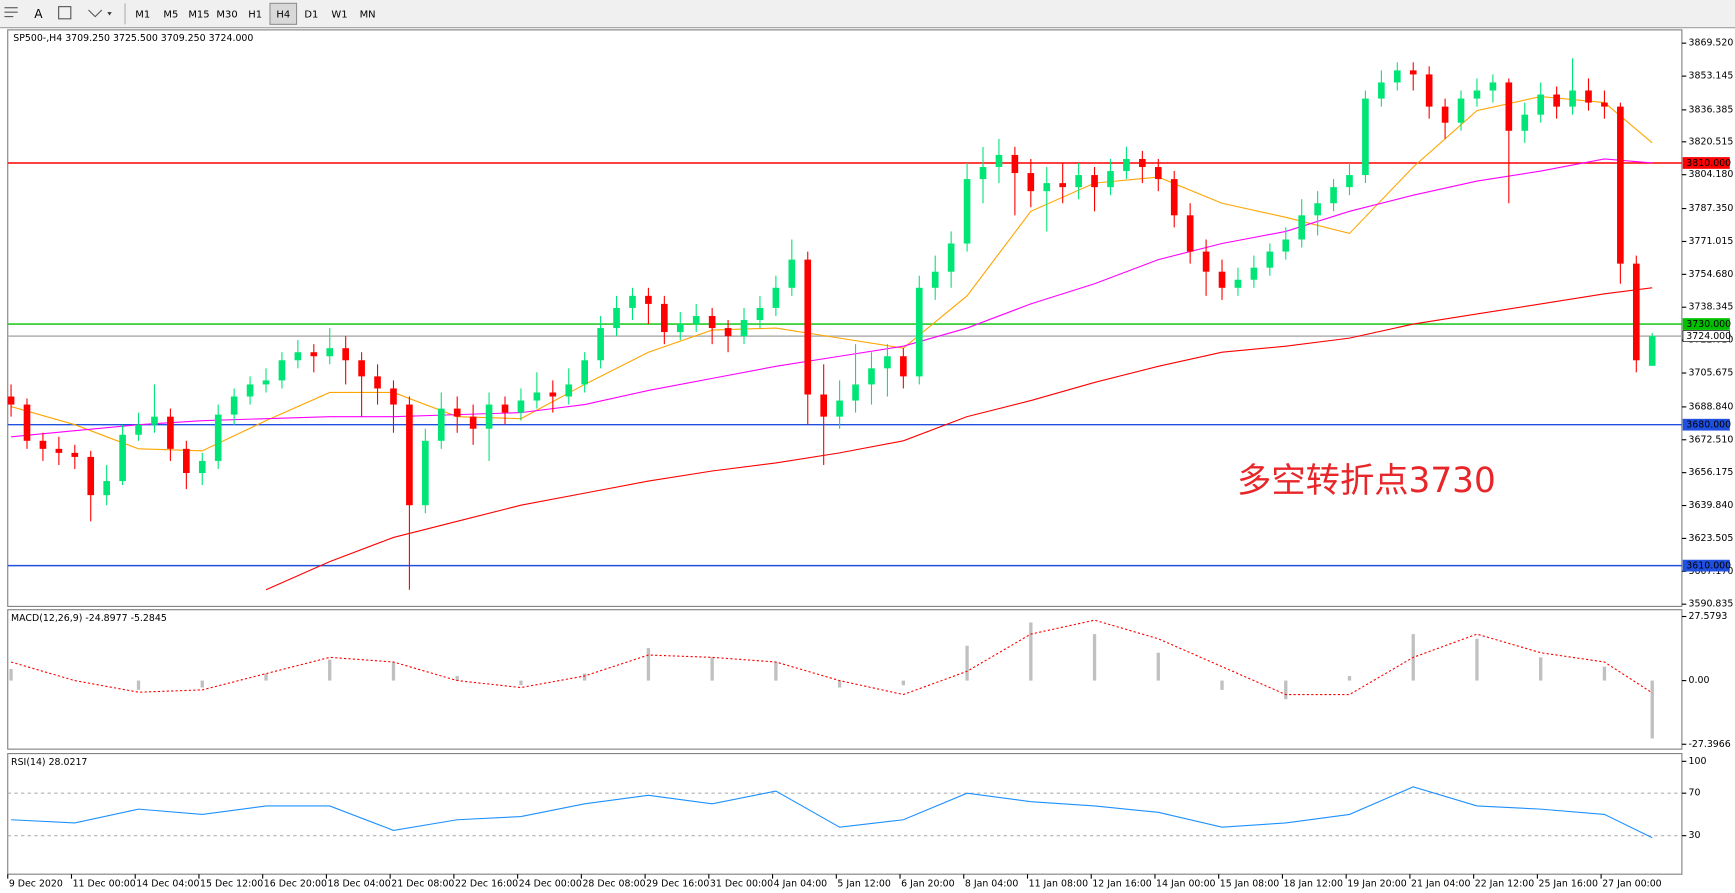 This screenshot has width=1735, height=893. I want to click on shapes-icon, so click(95, 13).